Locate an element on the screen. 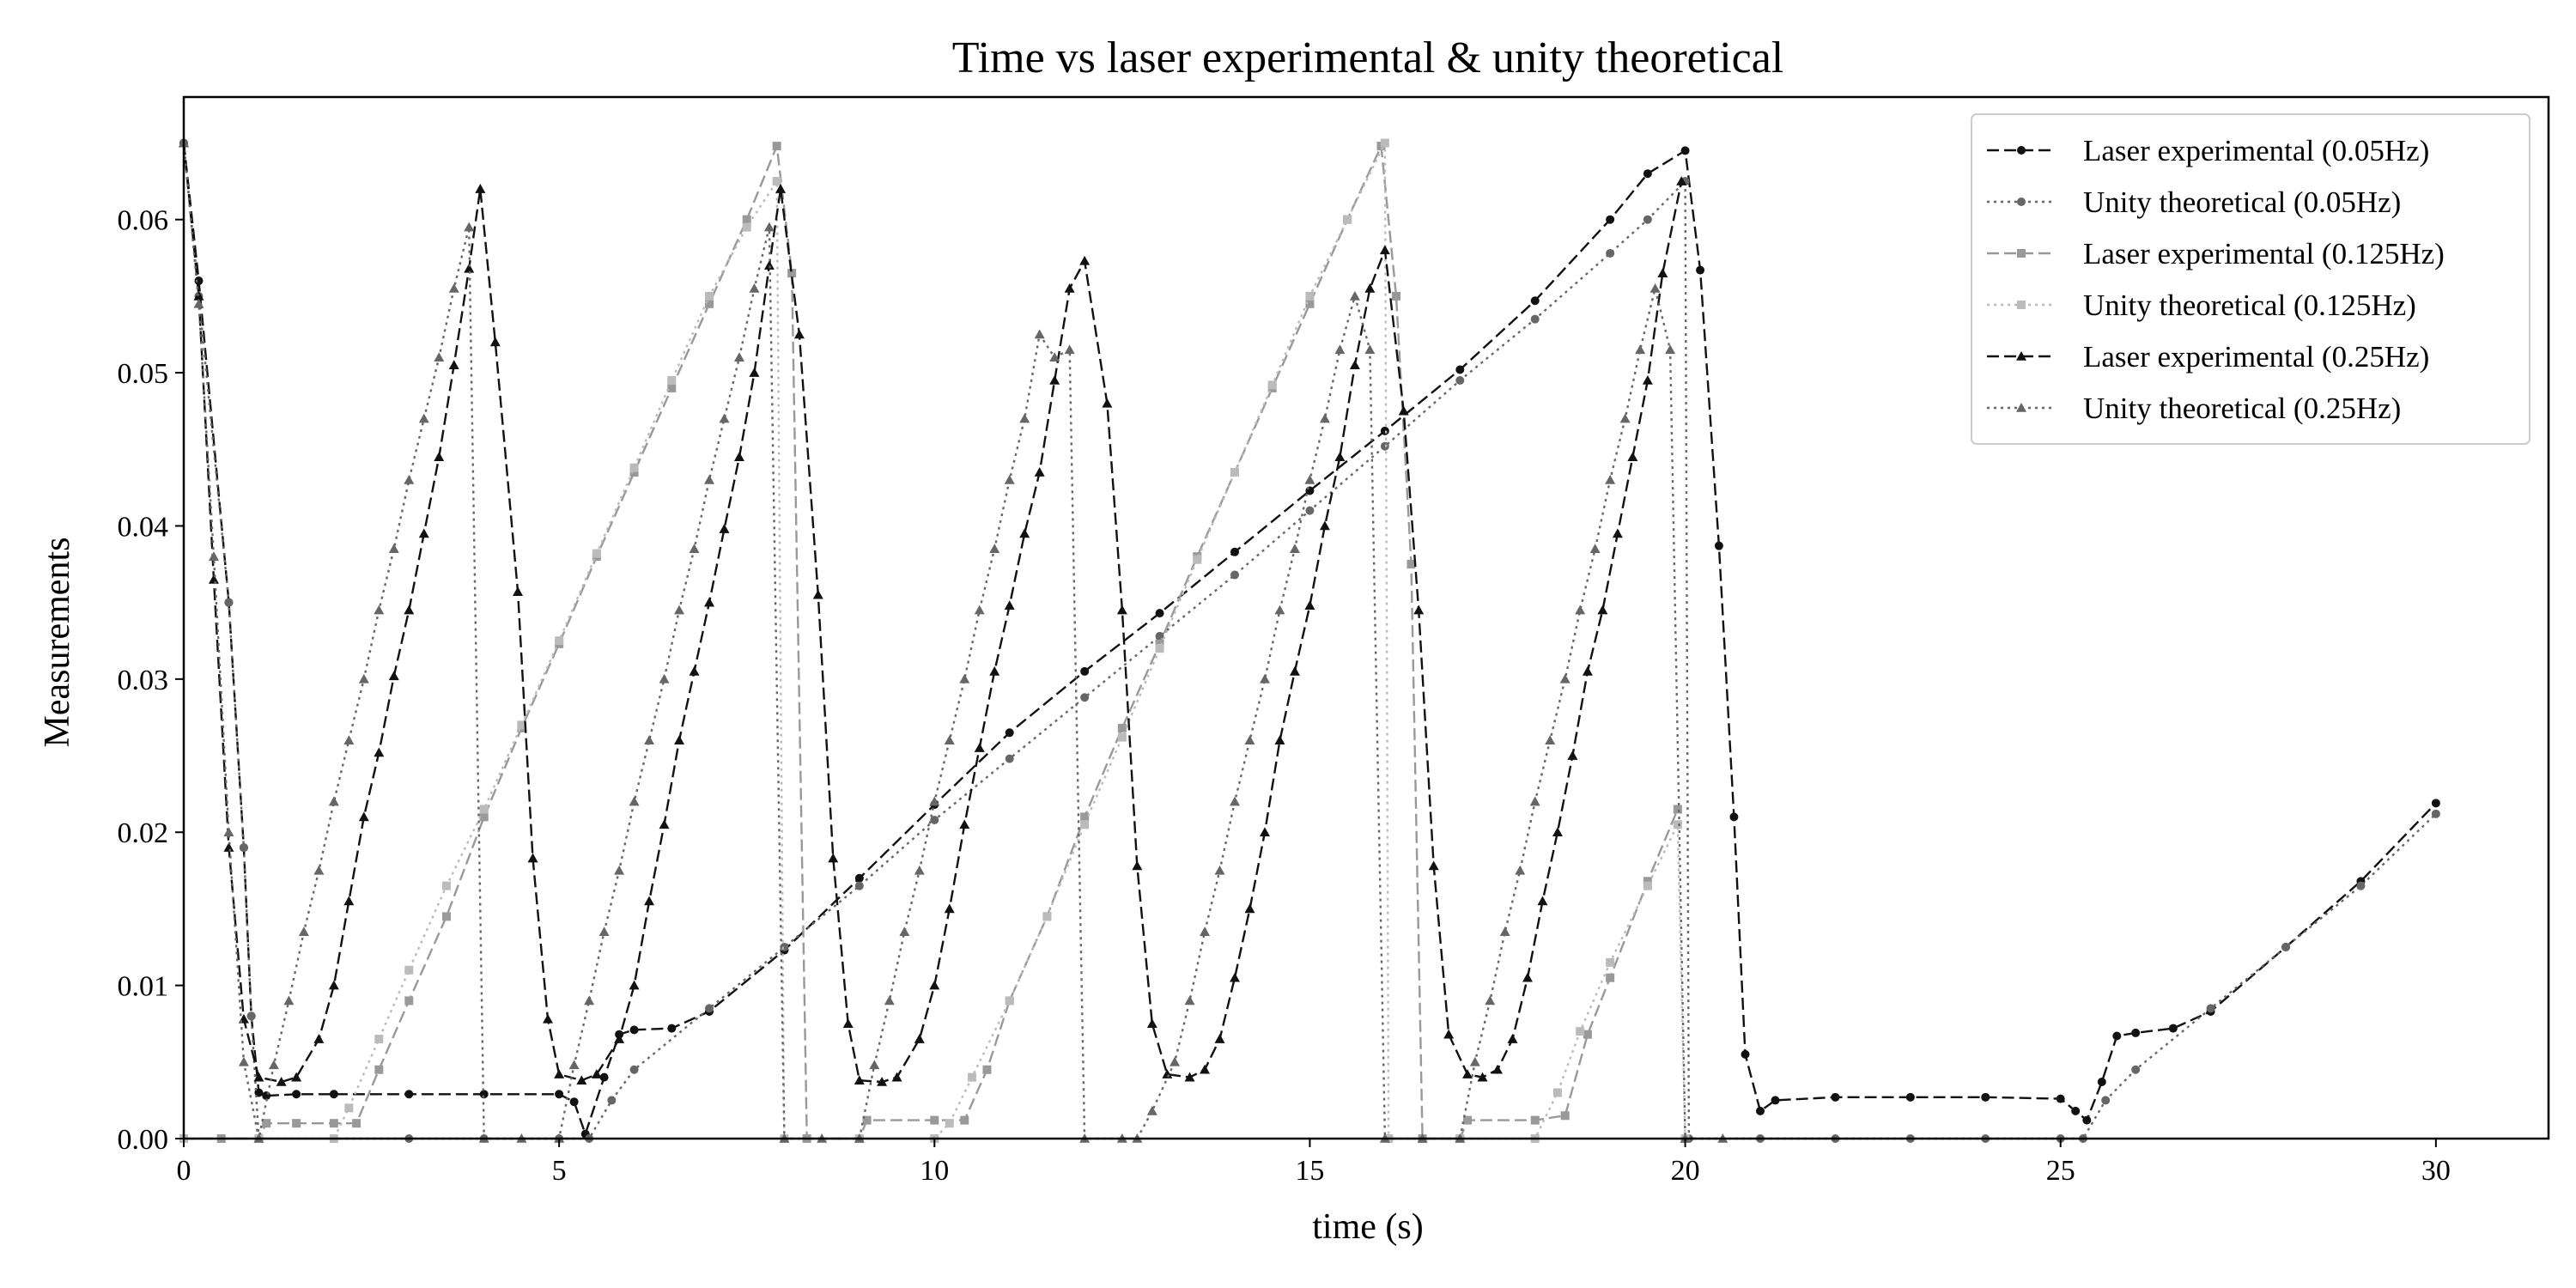 The height and width of the screenshot is (1288, 2576). legend-entry: Unity theoretical (0.25Hz) is located at coordinates (2194, 409).